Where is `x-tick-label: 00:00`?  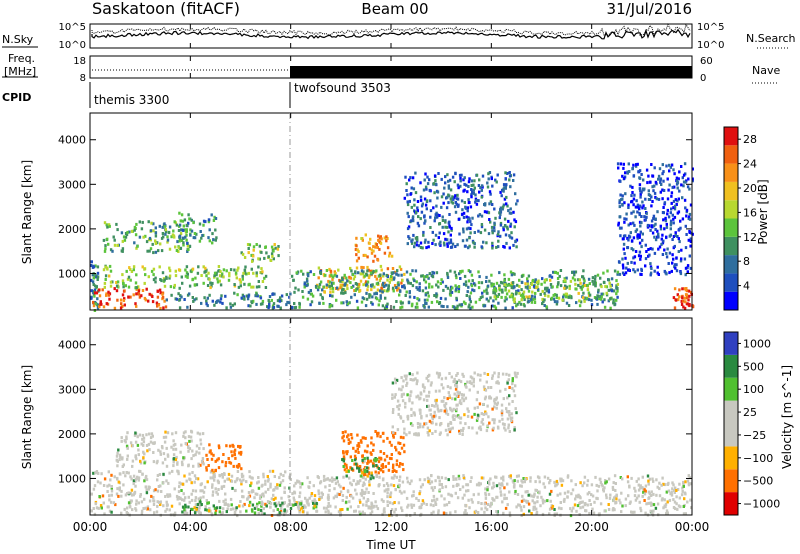 x-tick-label: 00:00 is located at coordinates (90, 527).